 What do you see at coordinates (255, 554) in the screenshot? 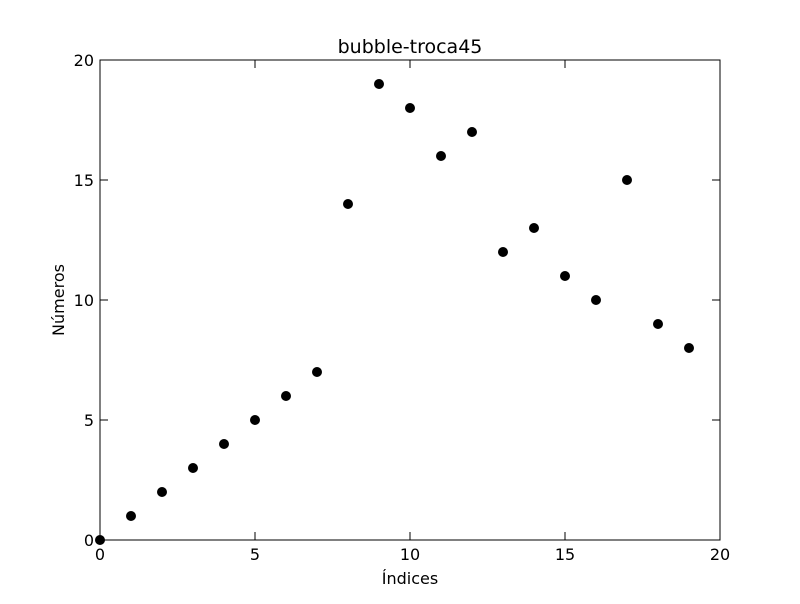
I see `x-tick-label: 5` at bounding box center [255, 554].